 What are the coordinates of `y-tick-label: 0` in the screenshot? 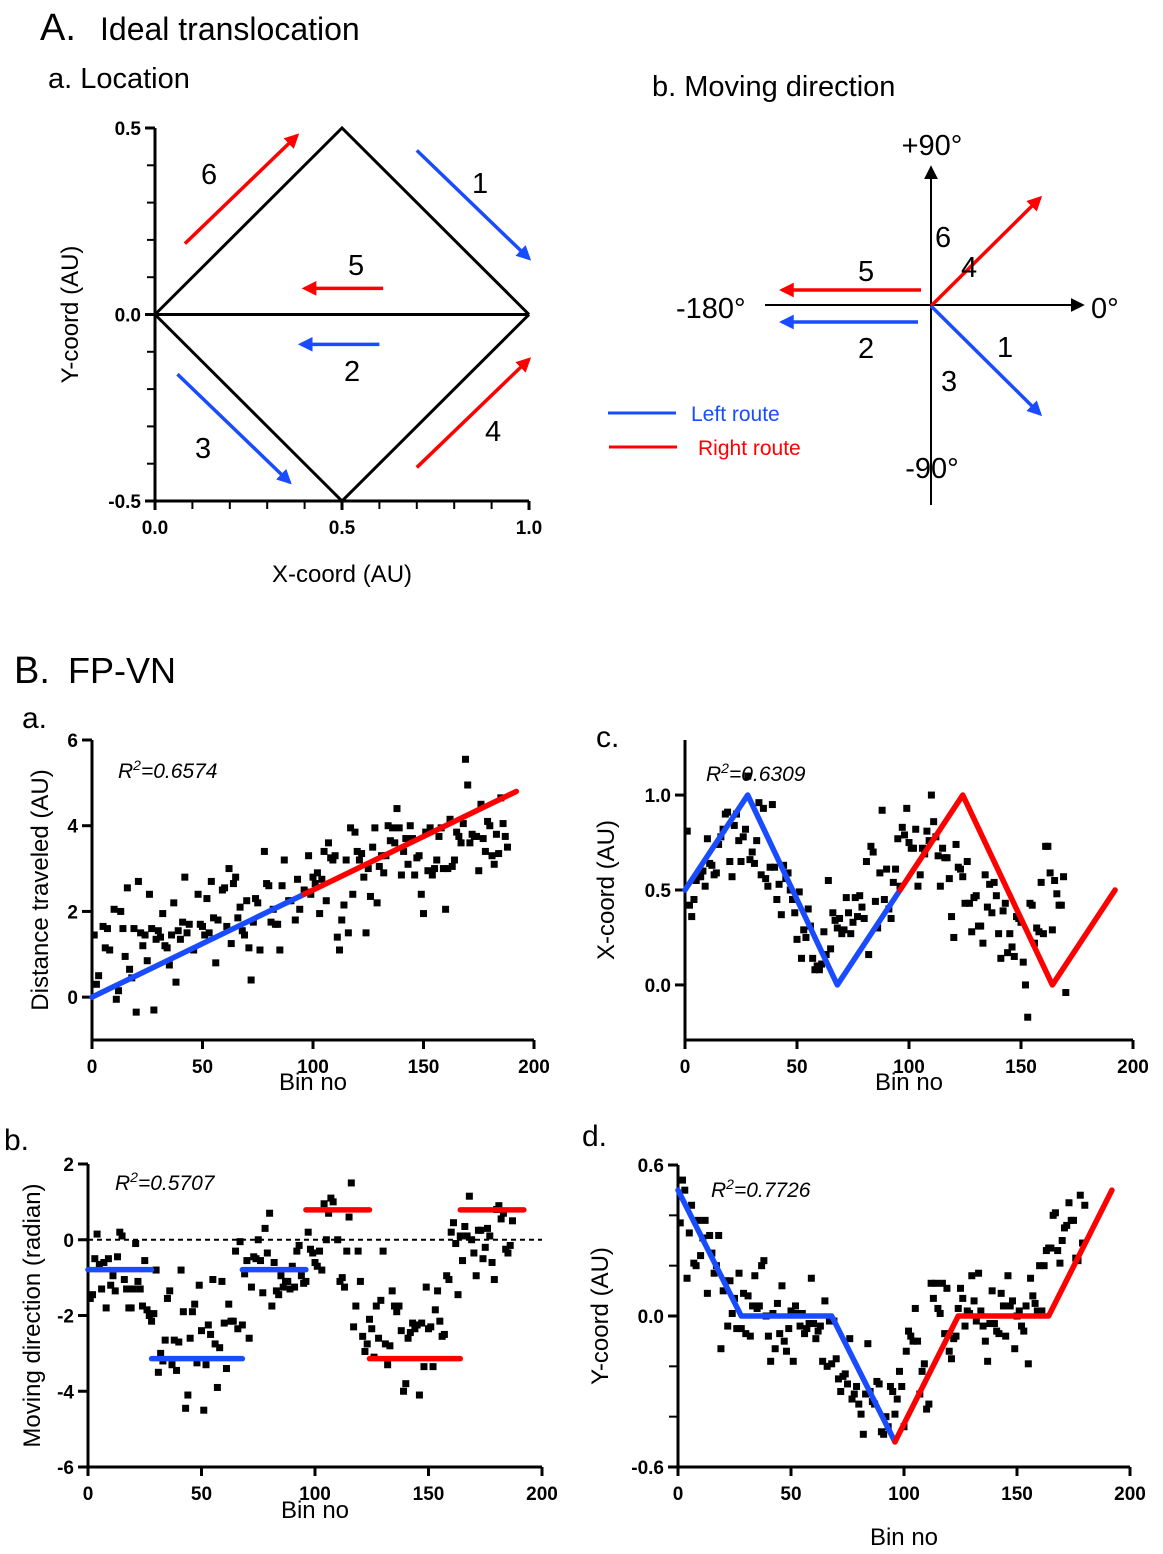 It's located at (68, 1241).